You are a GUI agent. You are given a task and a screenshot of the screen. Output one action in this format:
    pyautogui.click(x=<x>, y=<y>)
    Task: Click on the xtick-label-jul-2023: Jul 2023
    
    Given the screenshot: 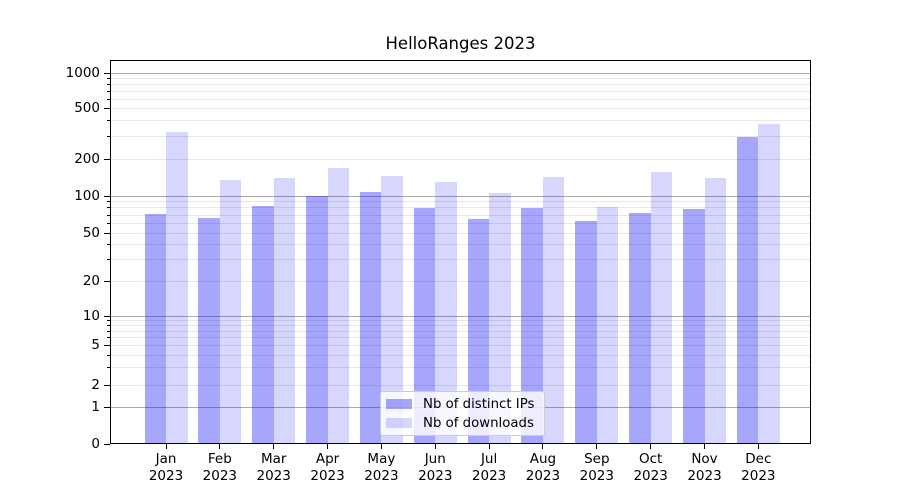 What is the action you would take?
    pyautogui.click(x=489, y=468)
    